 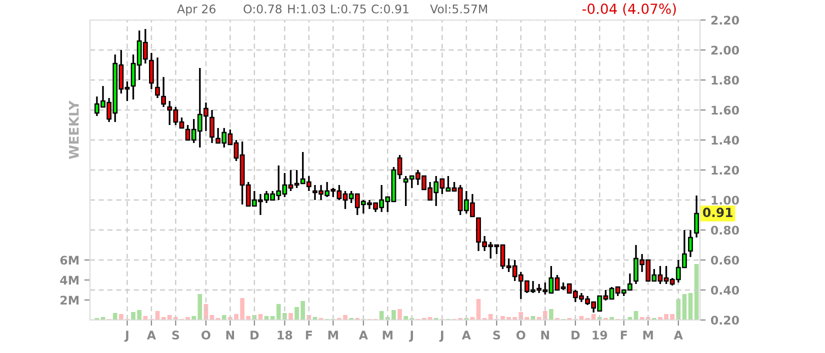 I want to click on y2-tick-label: 4M, so click(x=69, y=280).